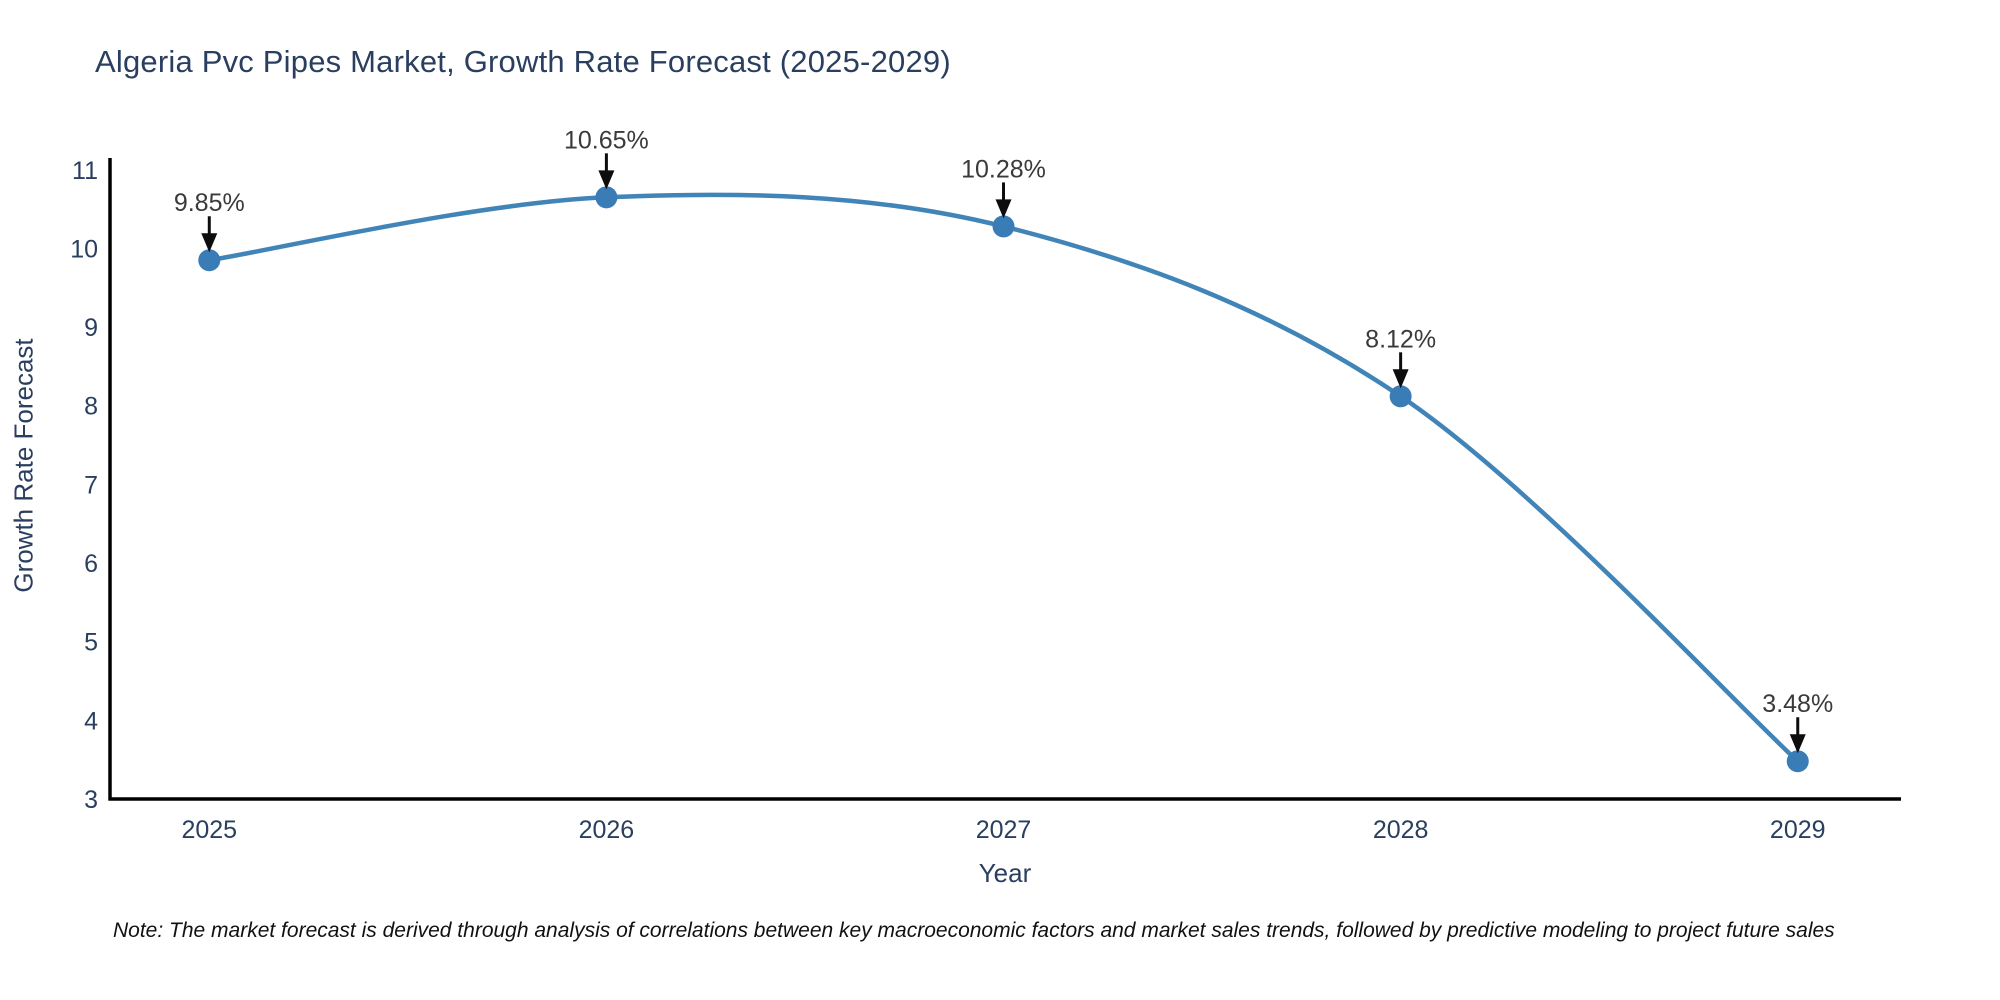 This screenshot has width=2000, height=1000. I want to click on point-annotation: 8.12%, so click(1400, 339).